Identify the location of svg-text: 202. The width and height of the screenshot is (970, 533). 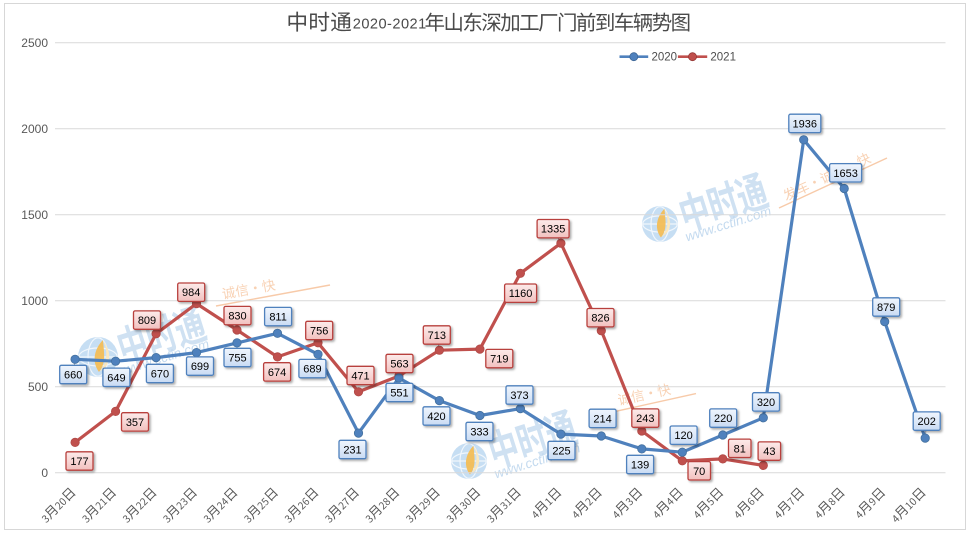
(927, 422).